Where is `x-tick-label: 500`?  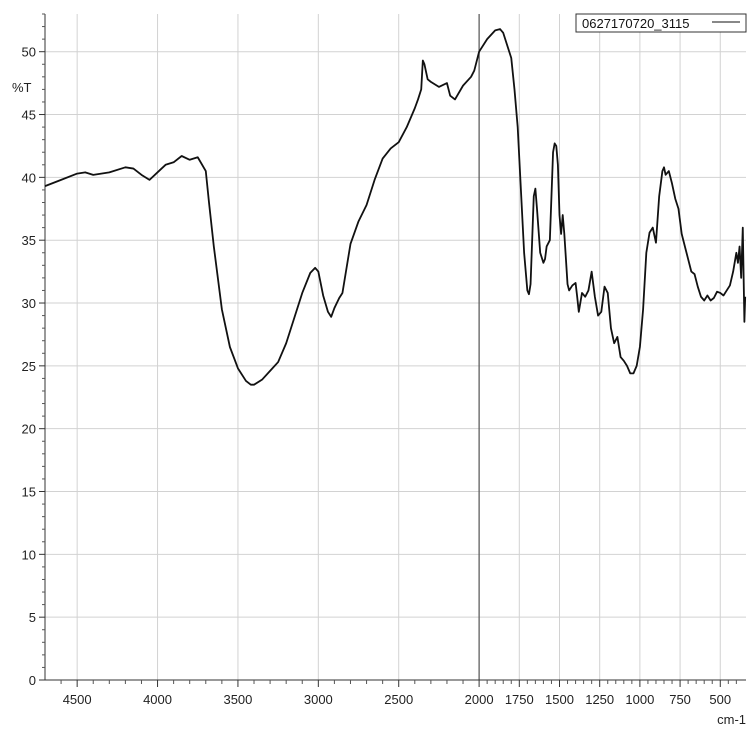
x-tick-label: 500 is located at coordinates (720, 699).